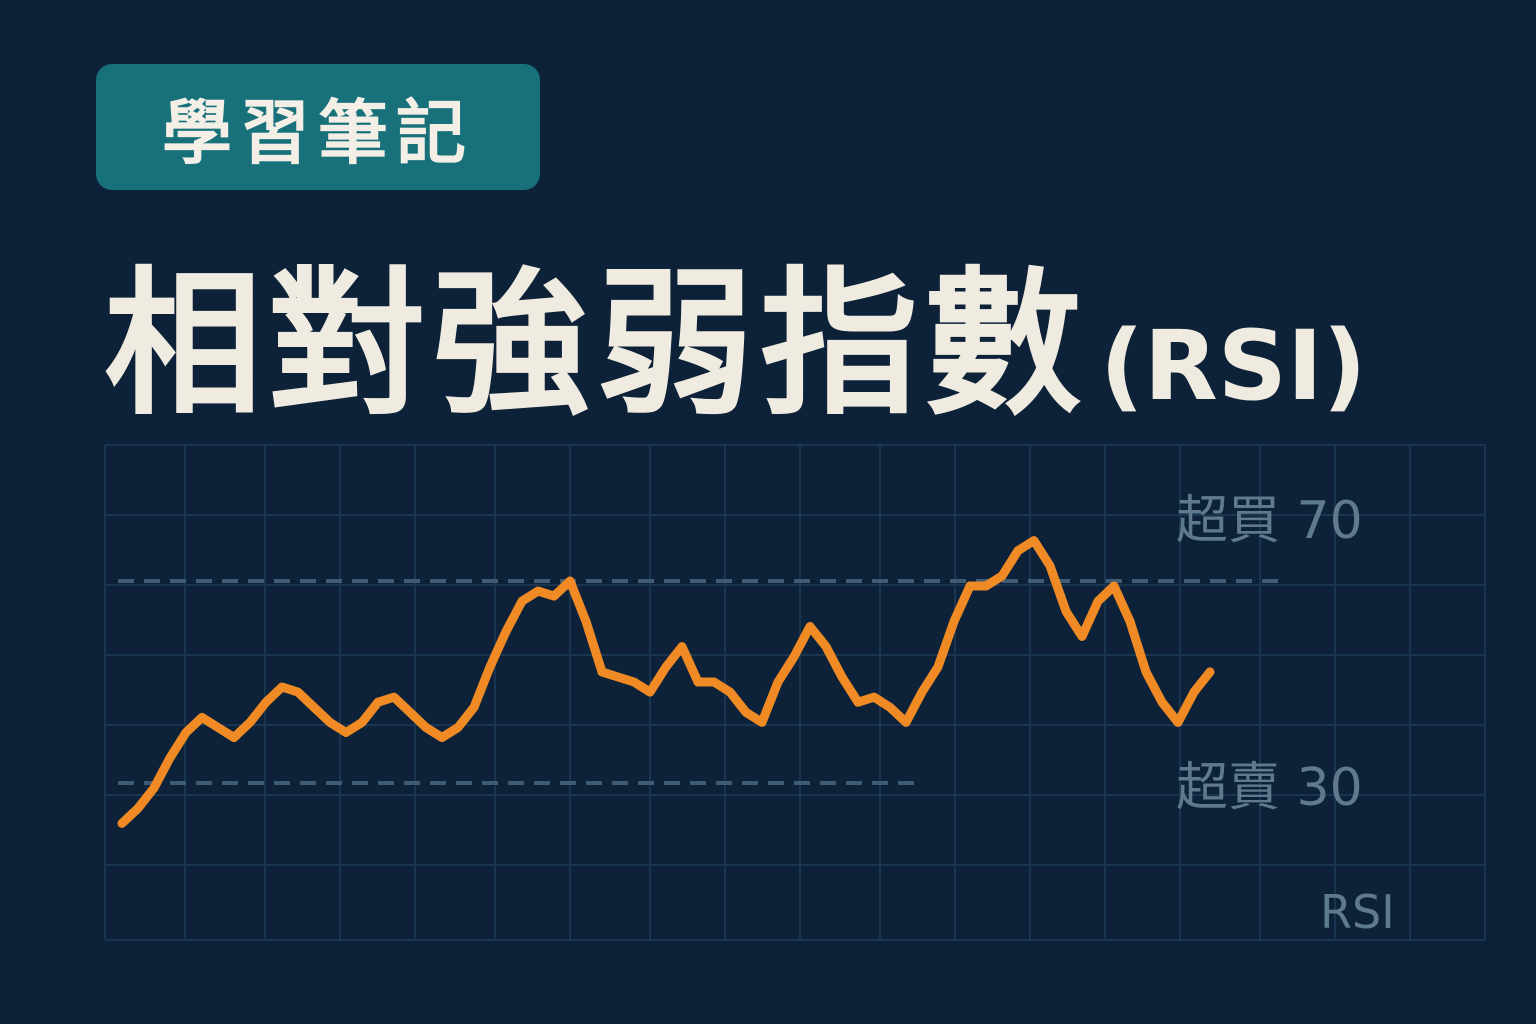  What do you see at coordinates (318, 132) in the screenshot?
I see `badge-label: 學習筆記` at bounding box center [318, 132].